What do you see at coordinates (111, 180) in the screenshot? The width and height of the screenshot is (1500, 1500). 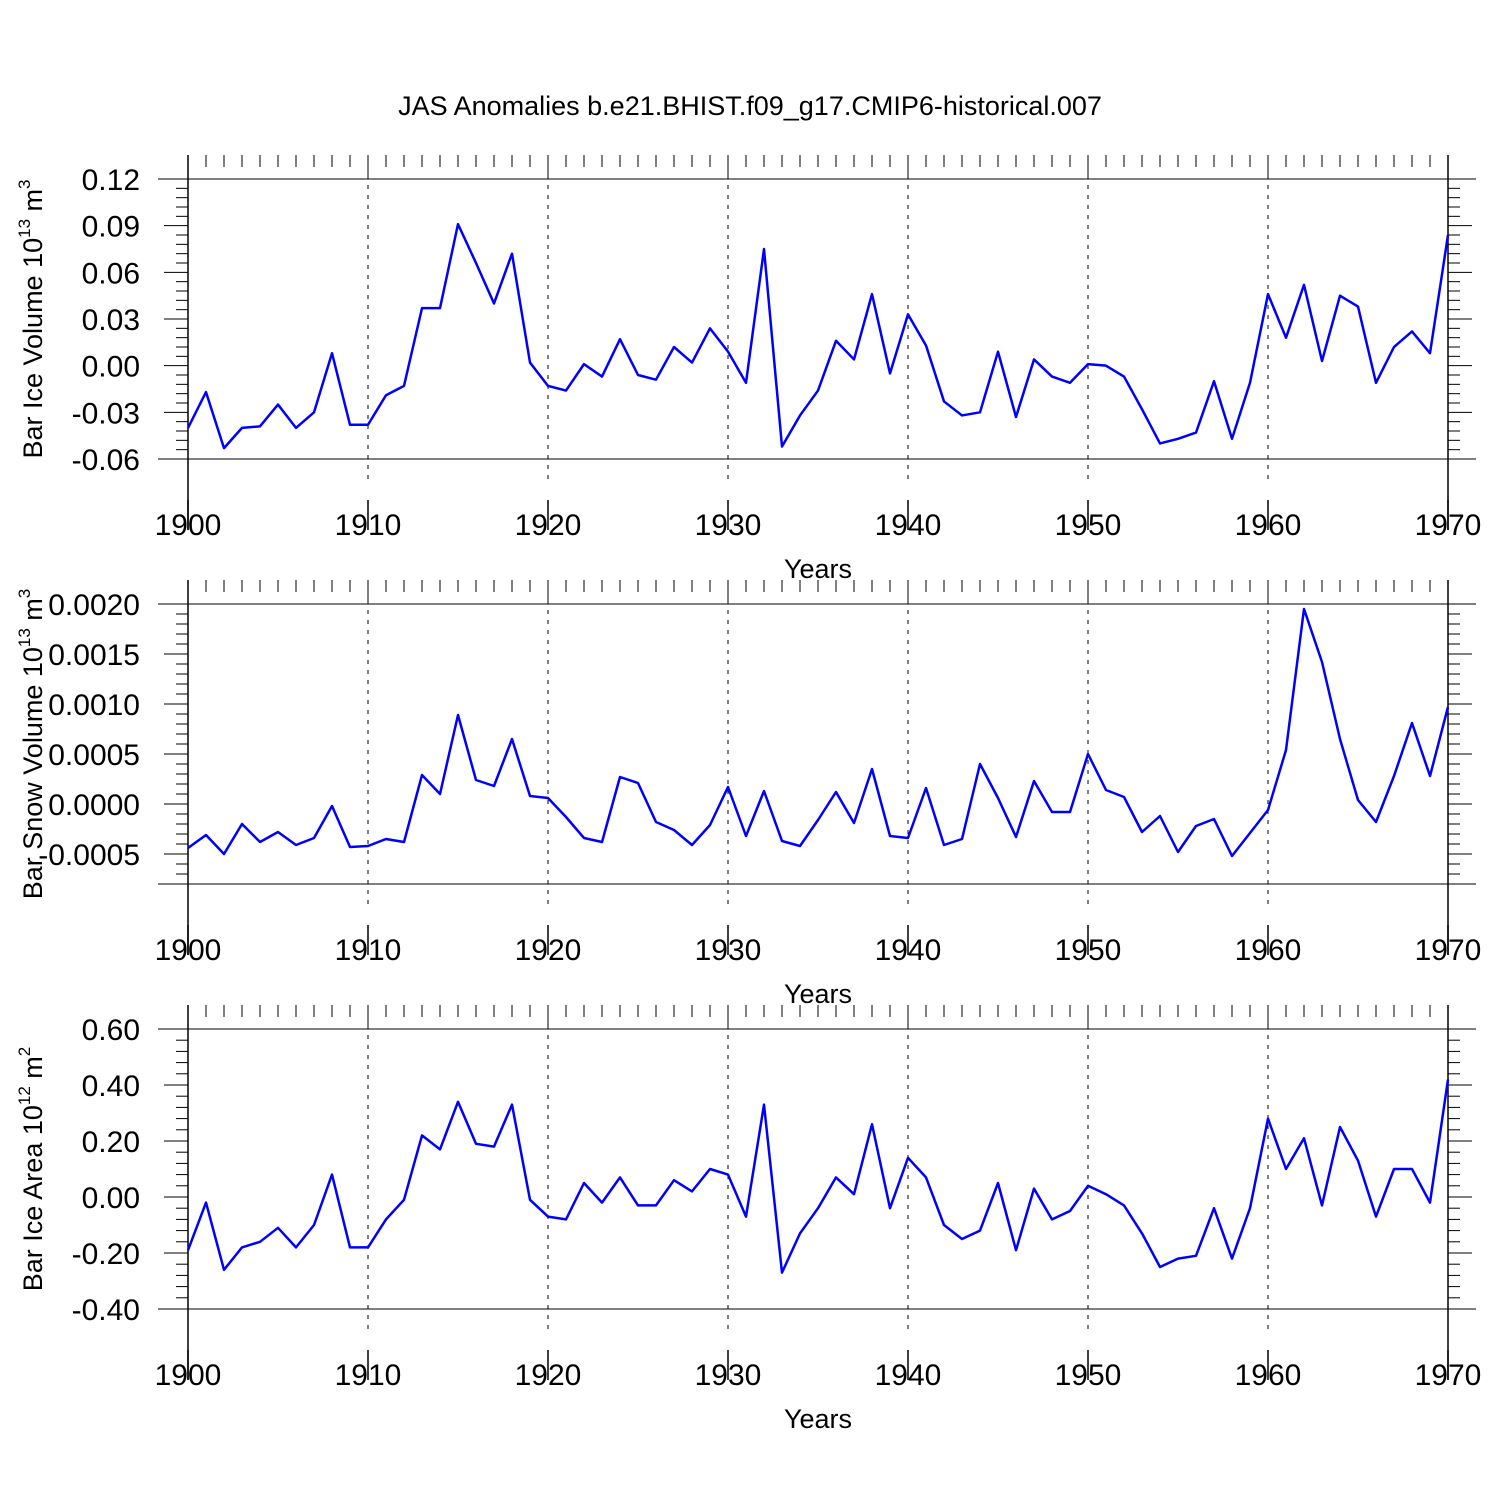 I see `y-tick-label: 0.12` at bounding box center [111, 180].